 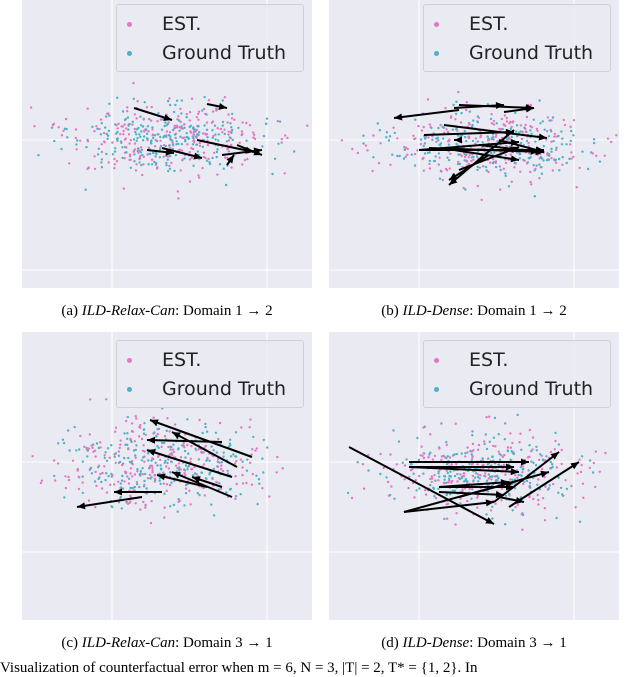 I want to click on legend-est-label: EST., so click(x=182, y=24).